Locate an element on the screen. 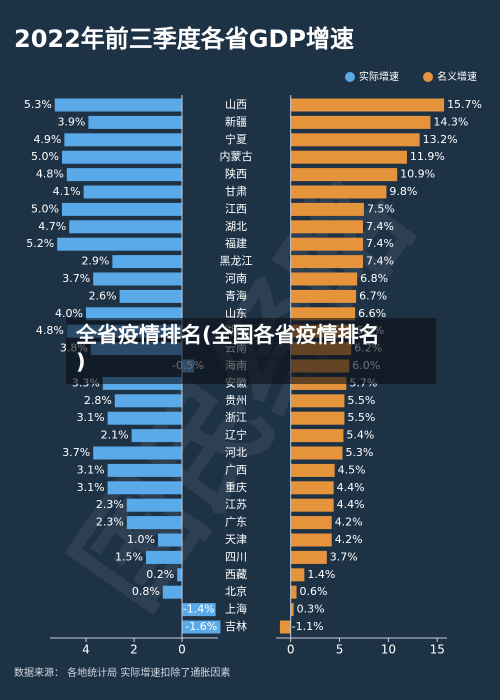 The image size is (500, 700). category-label: 黑龙江 is located at coordinates (236, 261).